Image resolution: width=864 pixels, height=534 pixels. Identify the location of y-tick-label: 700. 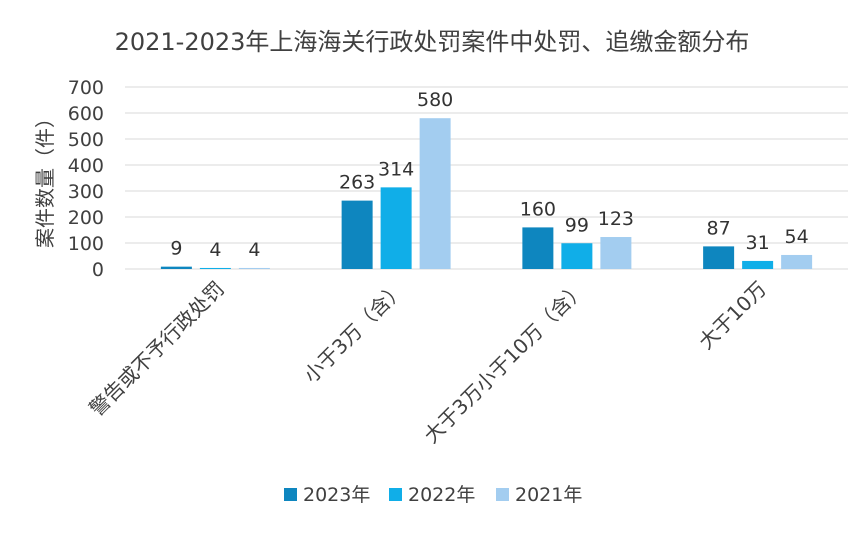
(86, 88).